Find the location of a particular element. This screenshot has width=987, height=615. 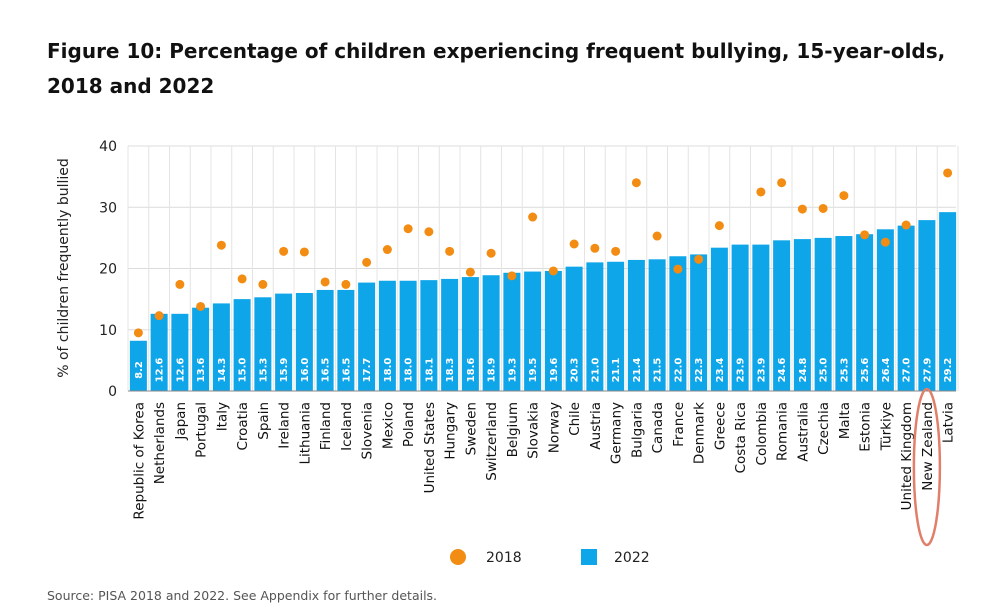

x-tick-label: Costa Rica is located at coordinates (741, 437).